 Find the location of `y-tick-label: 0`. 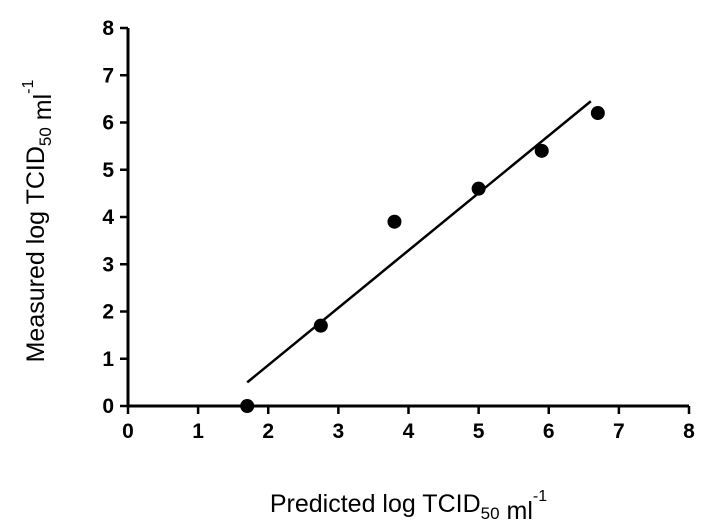

y-tick-label: 0 is located at coordinates (108, 406).